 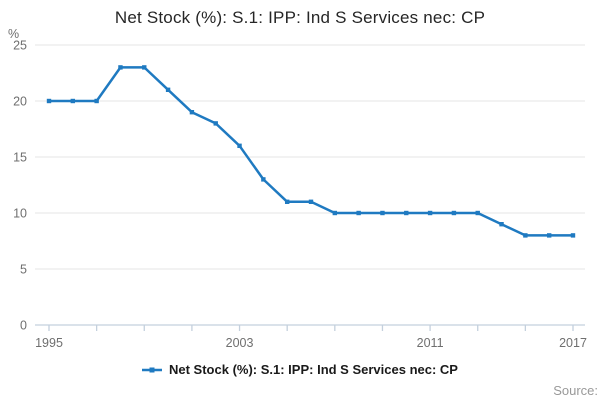 I want to click on y-axis-unit-label: %, so click(x=14, y=34).